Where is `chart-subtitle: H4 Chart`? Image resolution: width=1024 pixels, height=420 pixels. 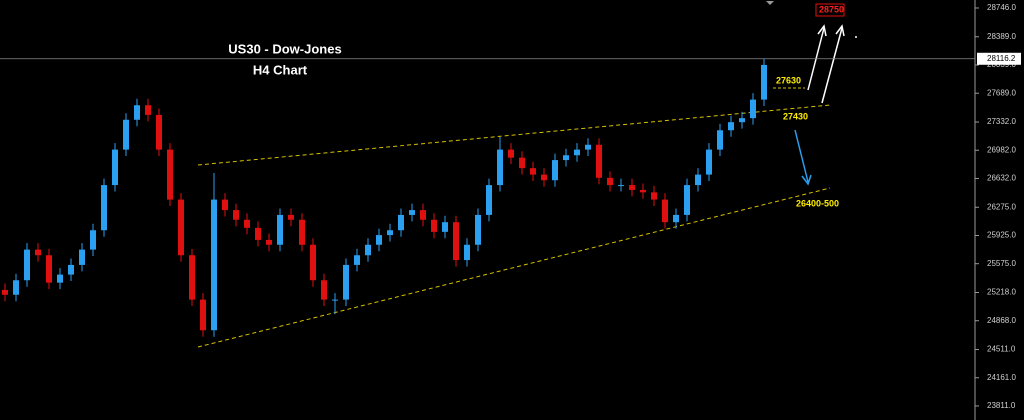
chart-subtitle: H4 Chart is located at coordinates (280, 69).